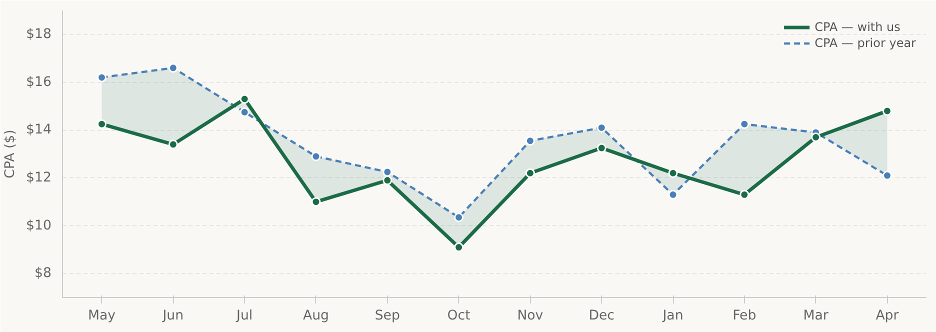 The height and width of the screenshot is (332, 936). I want to click on x-tick-label: Sep, so click(387, 316).